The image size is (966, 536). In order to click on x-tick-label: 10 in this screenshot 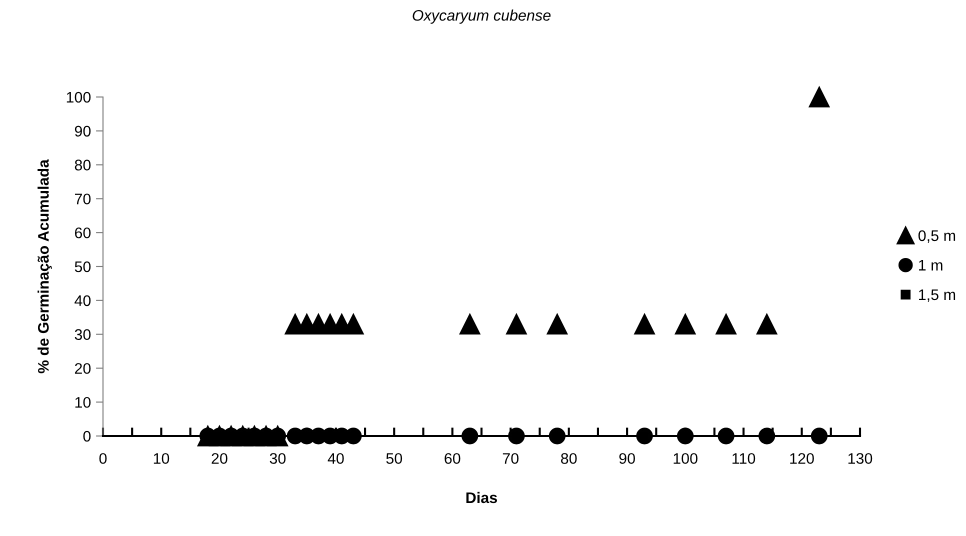, I will do `click(162, 458)`.